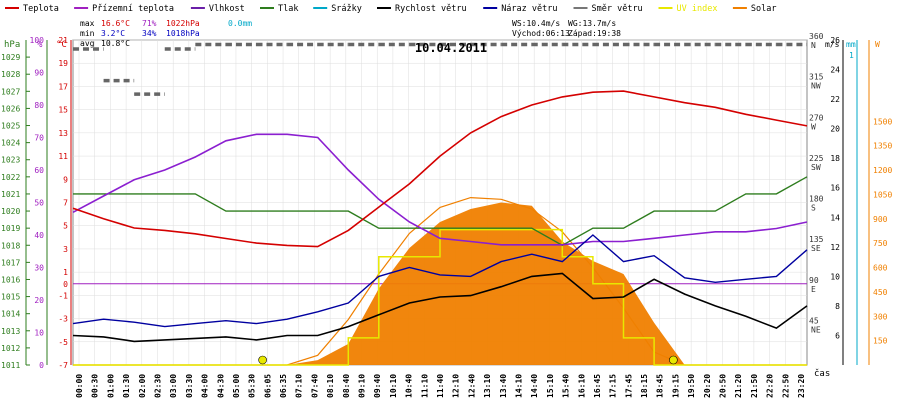 The width and height of the screenshot is (900, 400). Describe the element at coordinates (880, 219) in the screenshot. I see `solar-tick-label: 900` at that location.